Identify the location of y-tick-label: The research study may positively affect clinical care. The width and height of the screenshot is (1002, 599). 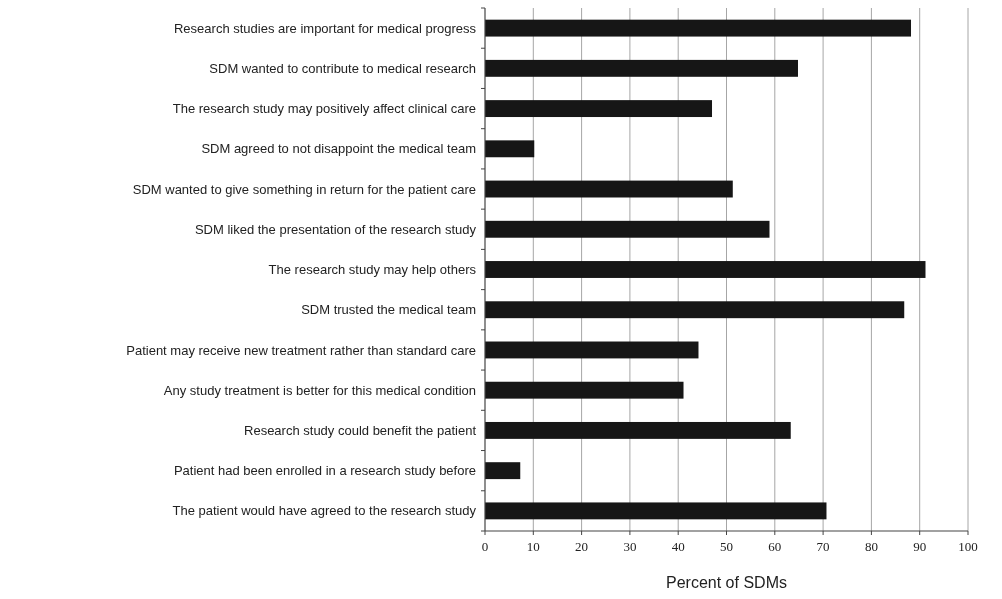
(324, 109).